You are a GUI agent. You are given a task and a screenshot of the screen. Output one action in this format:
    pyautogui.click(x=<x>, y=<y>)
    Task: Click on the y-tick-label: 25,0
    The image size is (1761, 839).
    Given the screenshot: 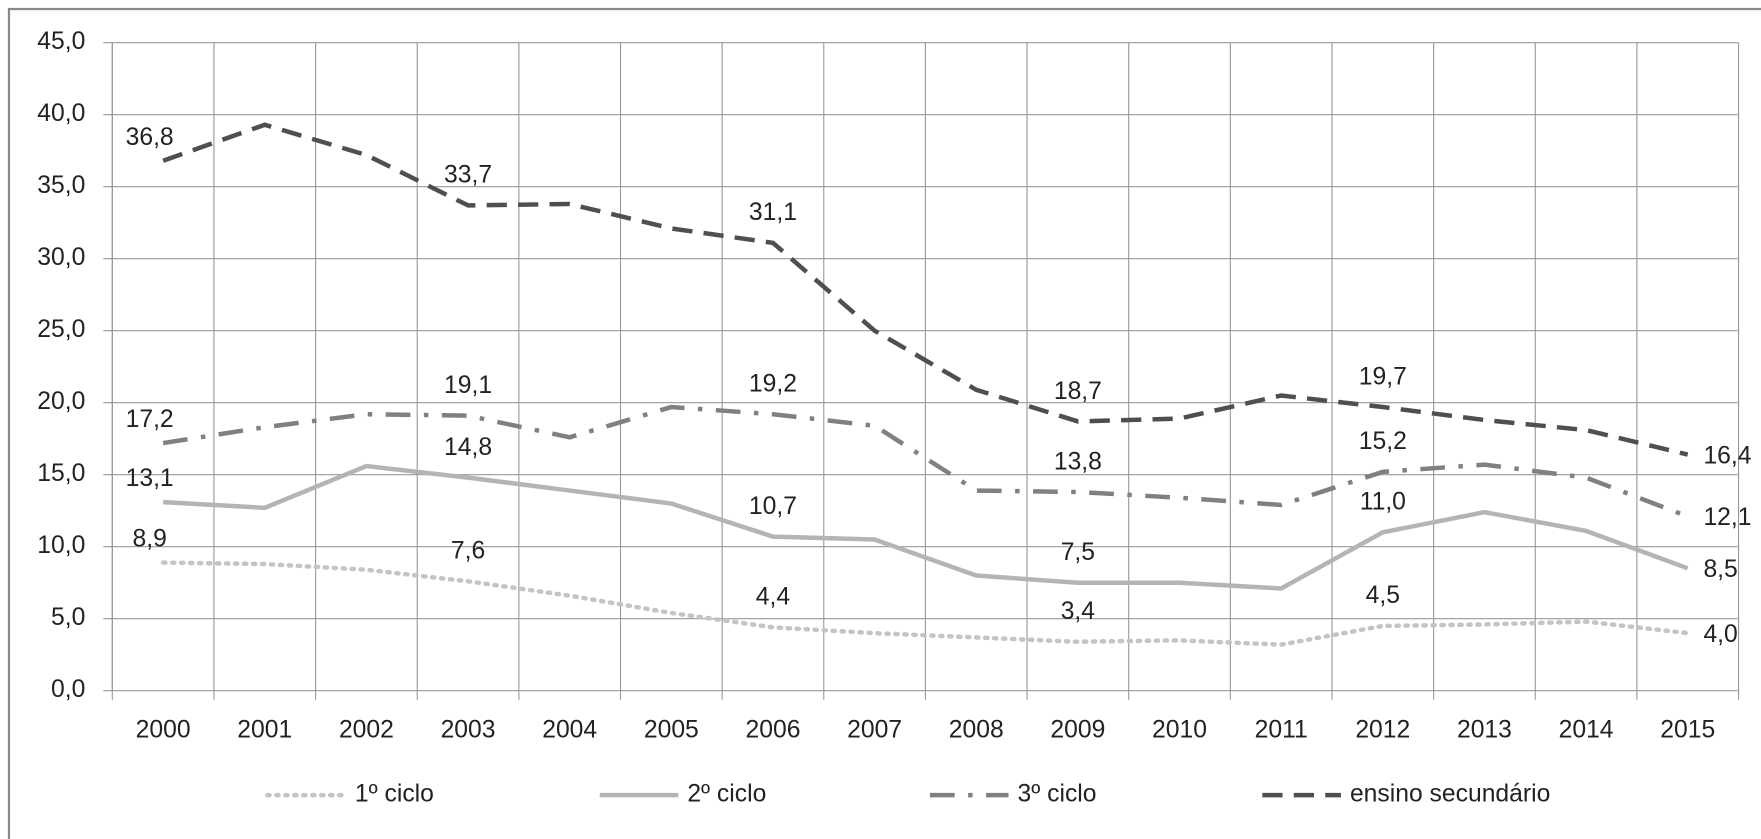 What is the action you would take?
    pyautogui.click(x=61, y=329)
    